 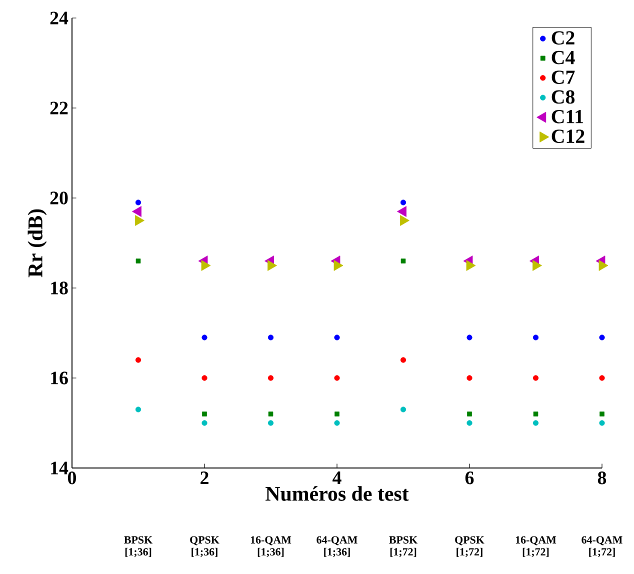 What do you see at coordinates (59, 198) in the screenshot?
I see `y-tick-label: 20` at bounding box center [59, 198].